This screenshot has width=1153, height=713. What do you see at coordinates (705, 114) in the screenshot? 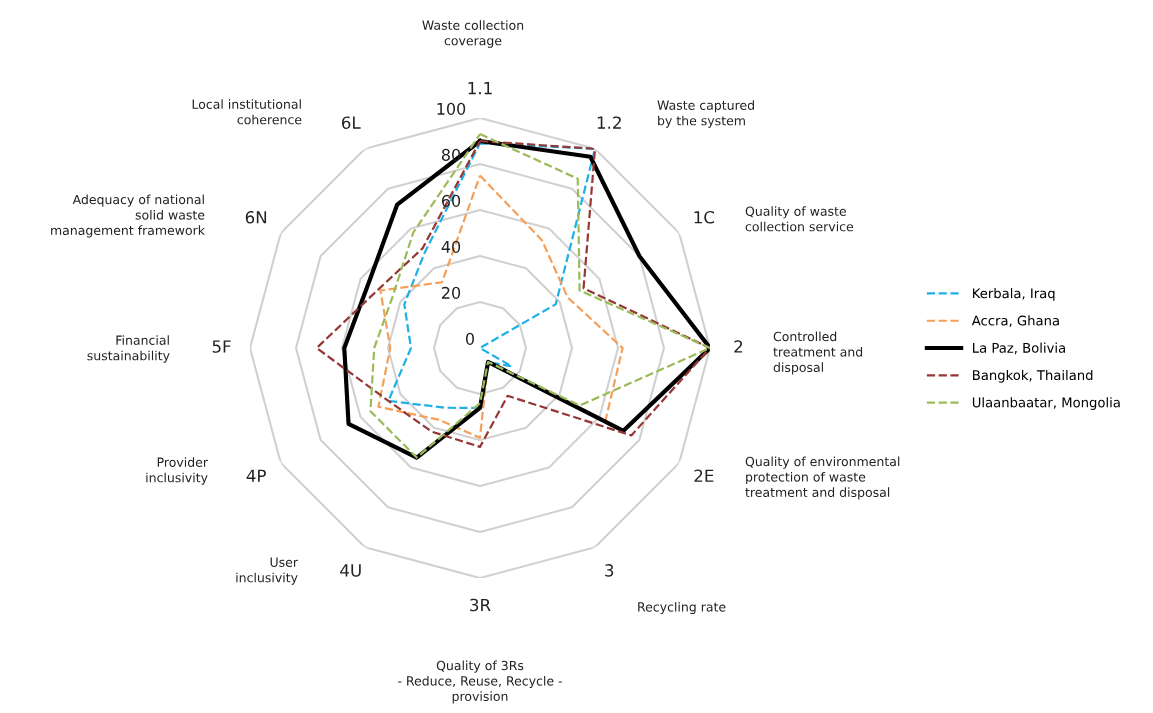
I see `text: Waste captured by the system` at bounding box center [705, 114].